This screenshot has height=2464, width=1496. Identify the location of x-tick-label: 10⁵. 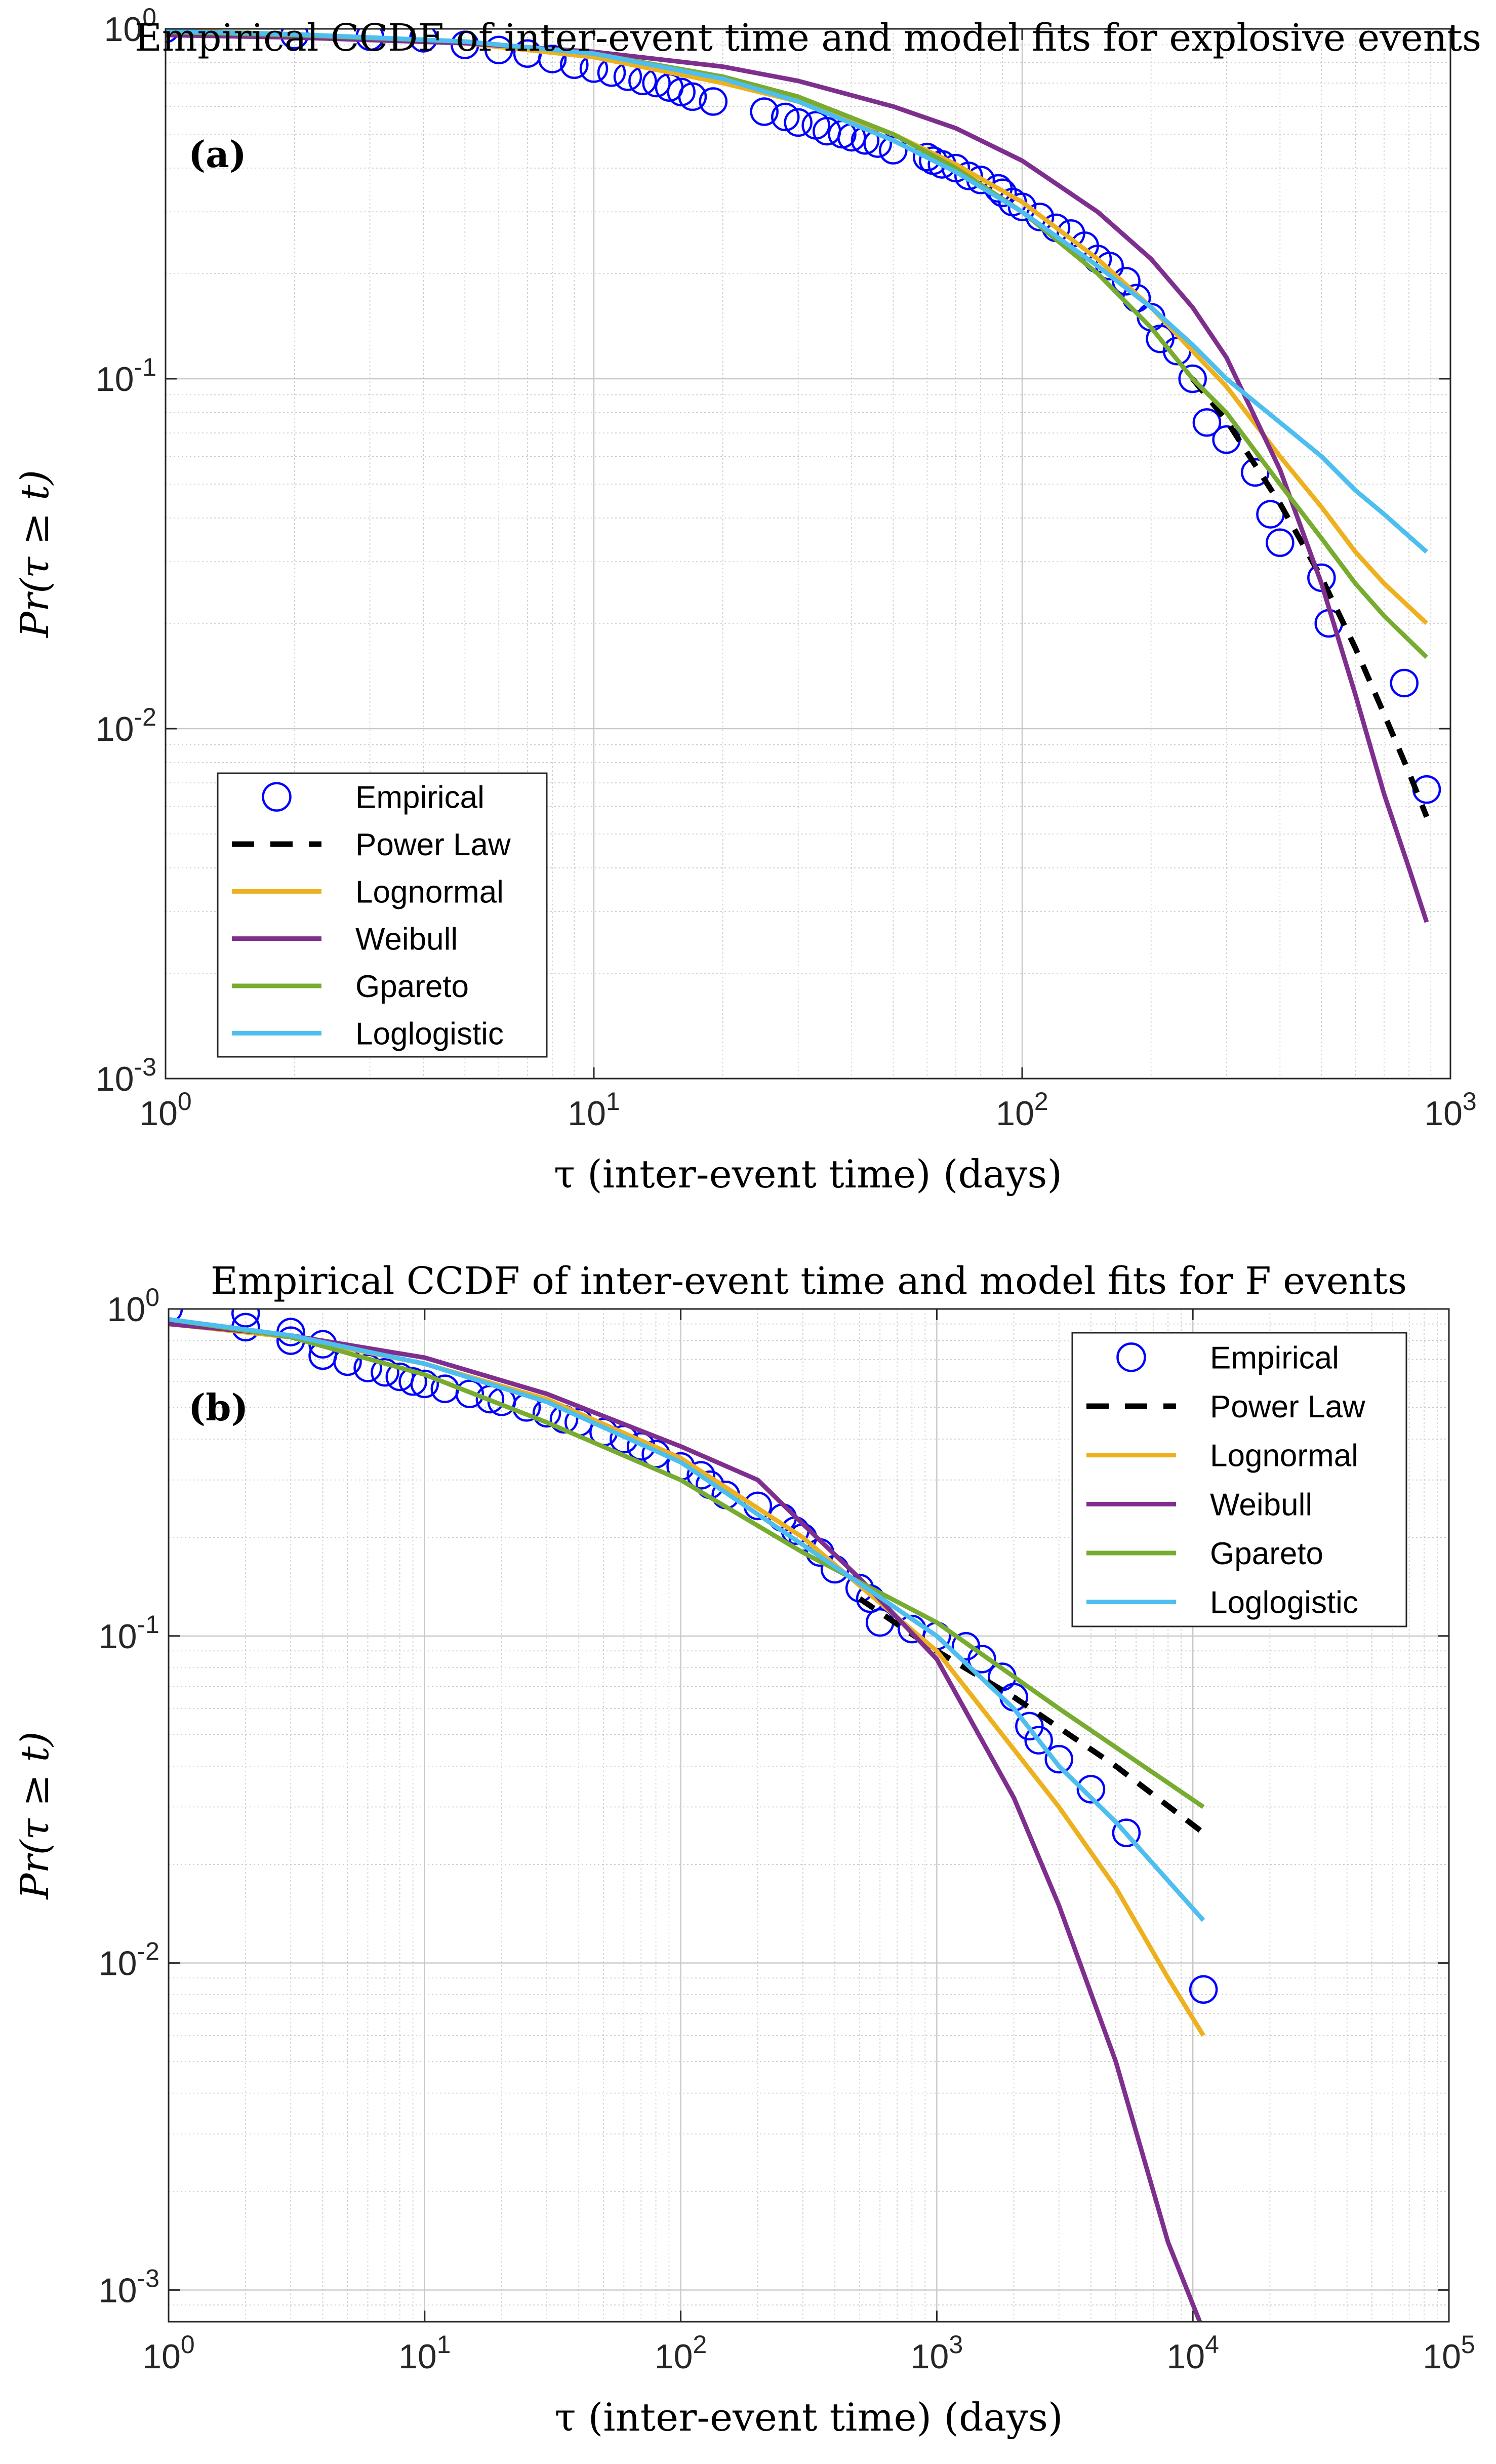
(1449, 2353).